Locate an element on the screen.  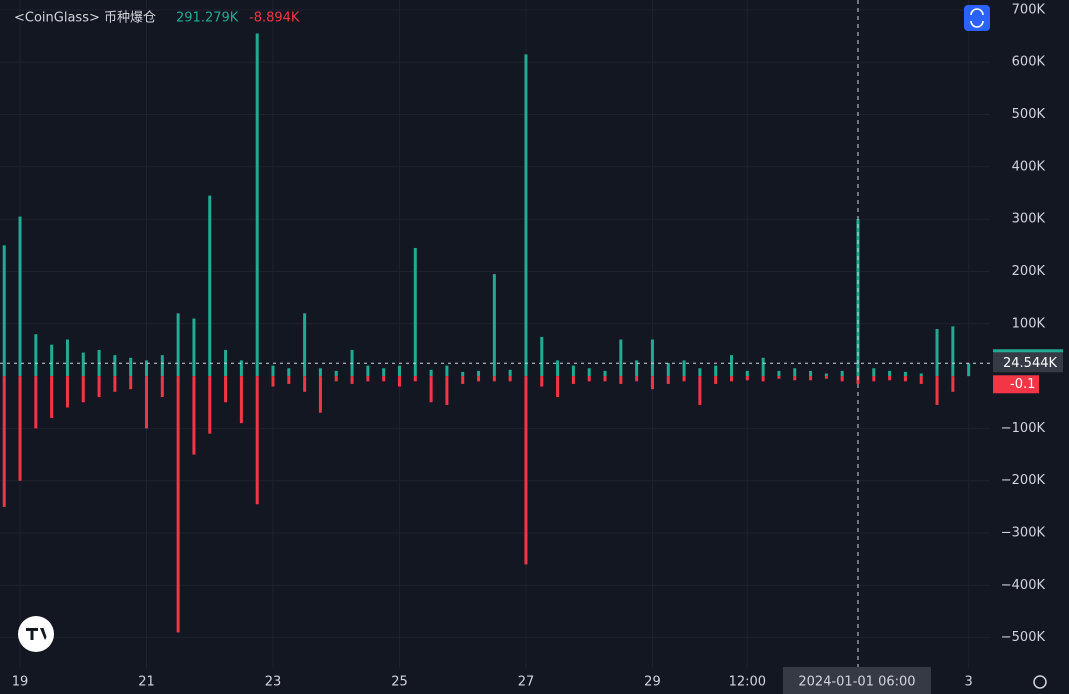
toggle-button is located at coordinates (977, 18).